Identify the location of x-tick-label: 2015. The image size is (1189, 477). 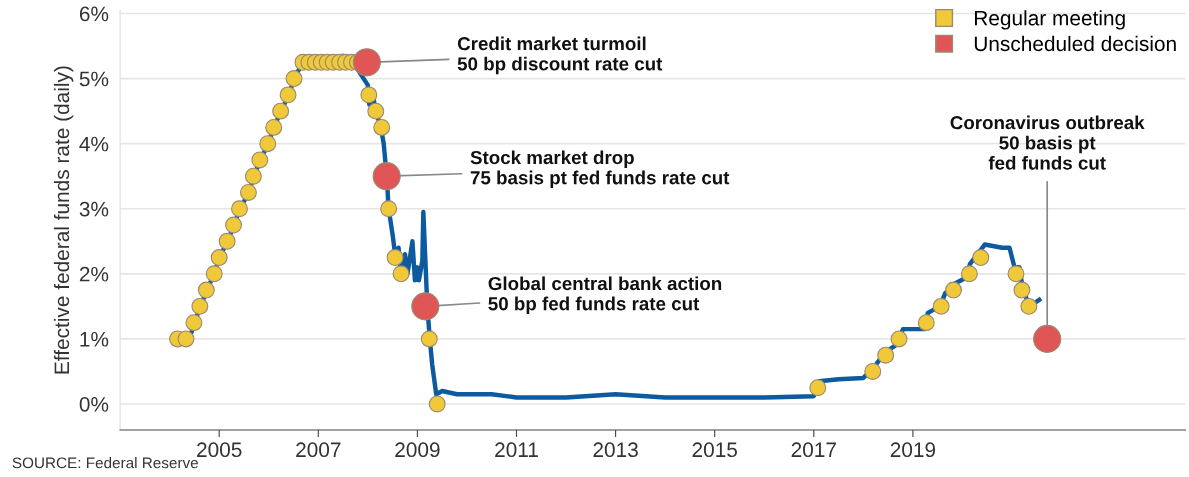
(714, 450).